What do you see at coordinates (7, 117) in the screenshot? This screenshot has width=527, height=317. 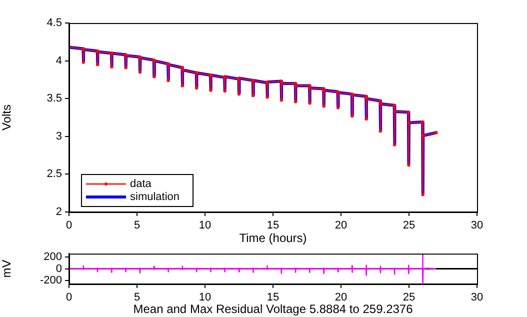 I see `y-axis-title: Volts` at bounding box center [7, 117].